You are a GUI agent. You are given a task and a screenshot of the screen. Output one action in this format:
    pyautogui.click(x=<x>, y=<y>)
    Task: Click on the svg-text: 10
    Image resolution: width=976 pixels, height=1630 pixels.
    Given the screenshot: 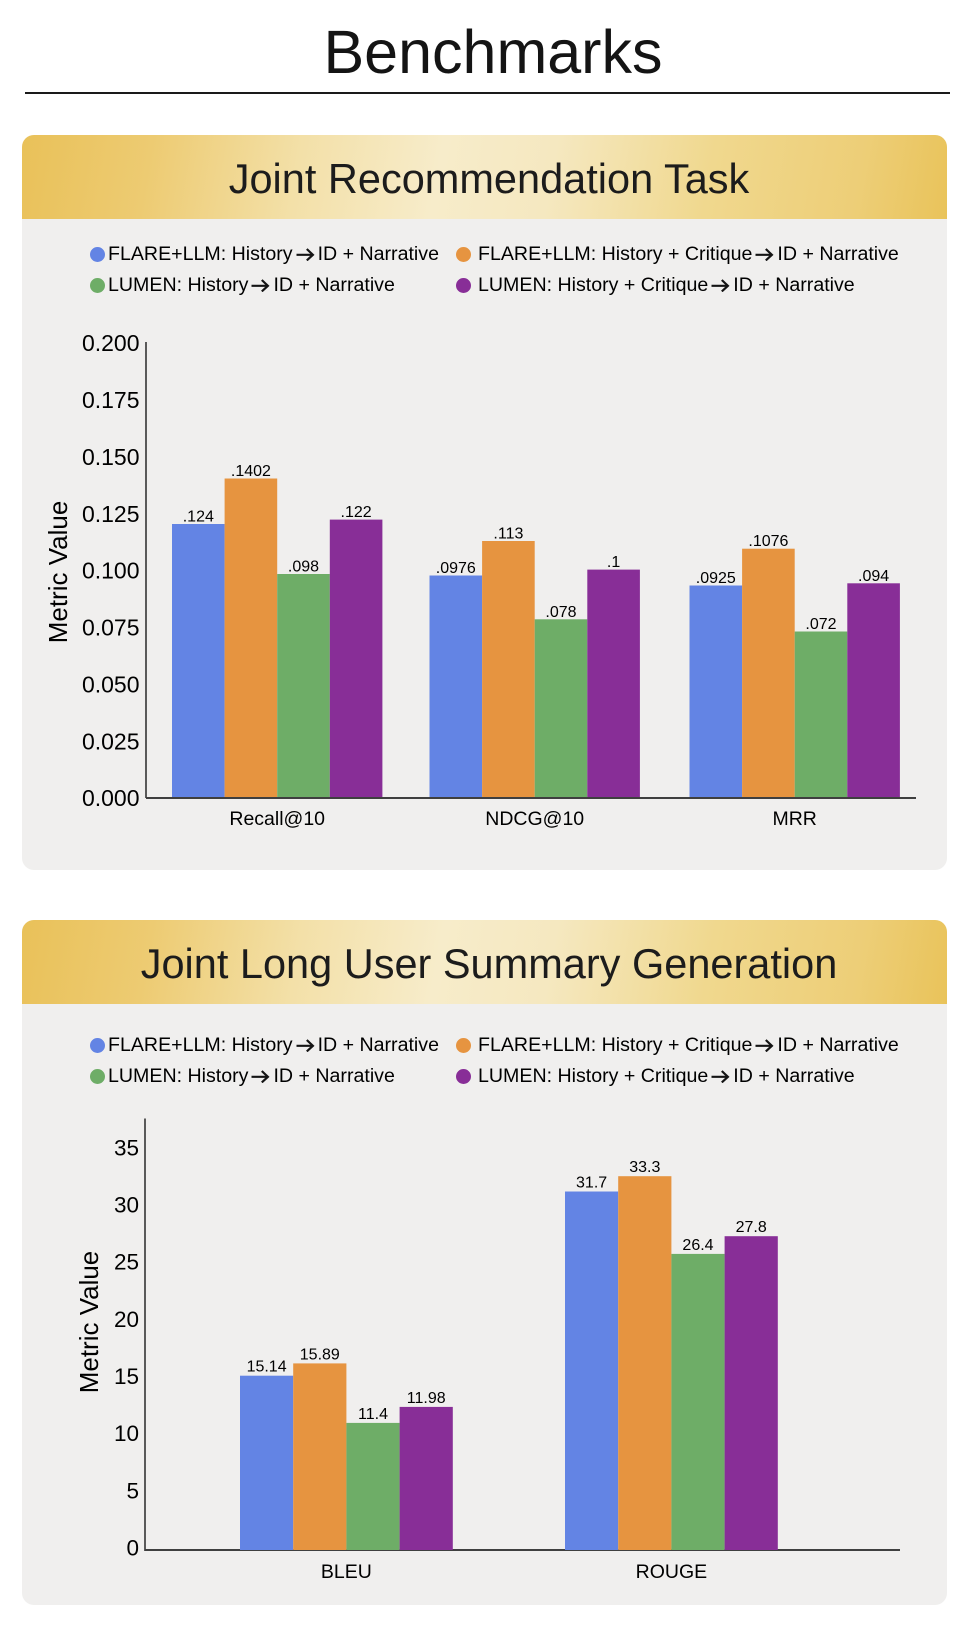 What is the action you would take?
    pyautogui.click(x=126, y=1433)
    